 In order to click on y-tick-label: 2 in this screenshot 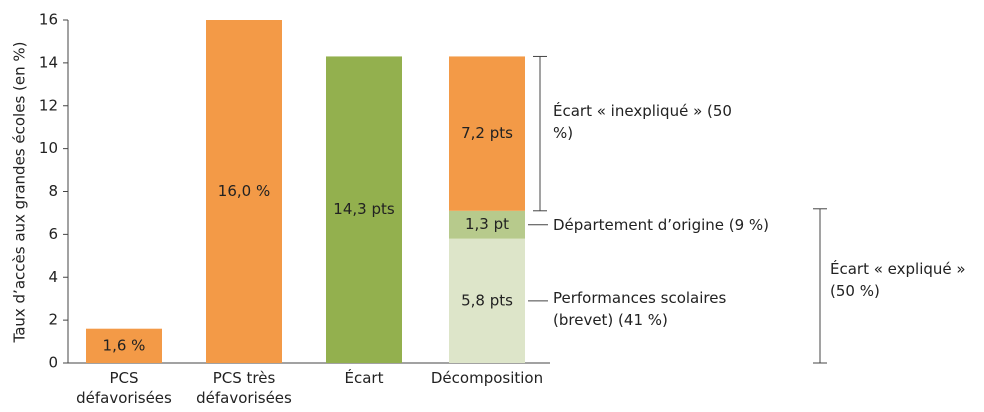, I will do `click(53, 320)`.